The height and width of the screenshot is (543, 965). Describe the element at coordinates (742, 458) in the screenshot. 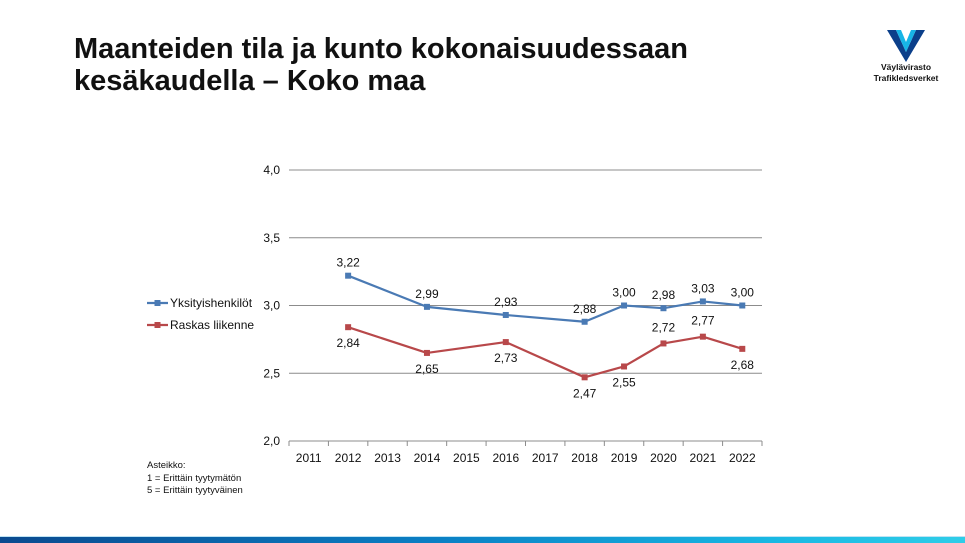

I see `x-tick-label: 2022` at that location.